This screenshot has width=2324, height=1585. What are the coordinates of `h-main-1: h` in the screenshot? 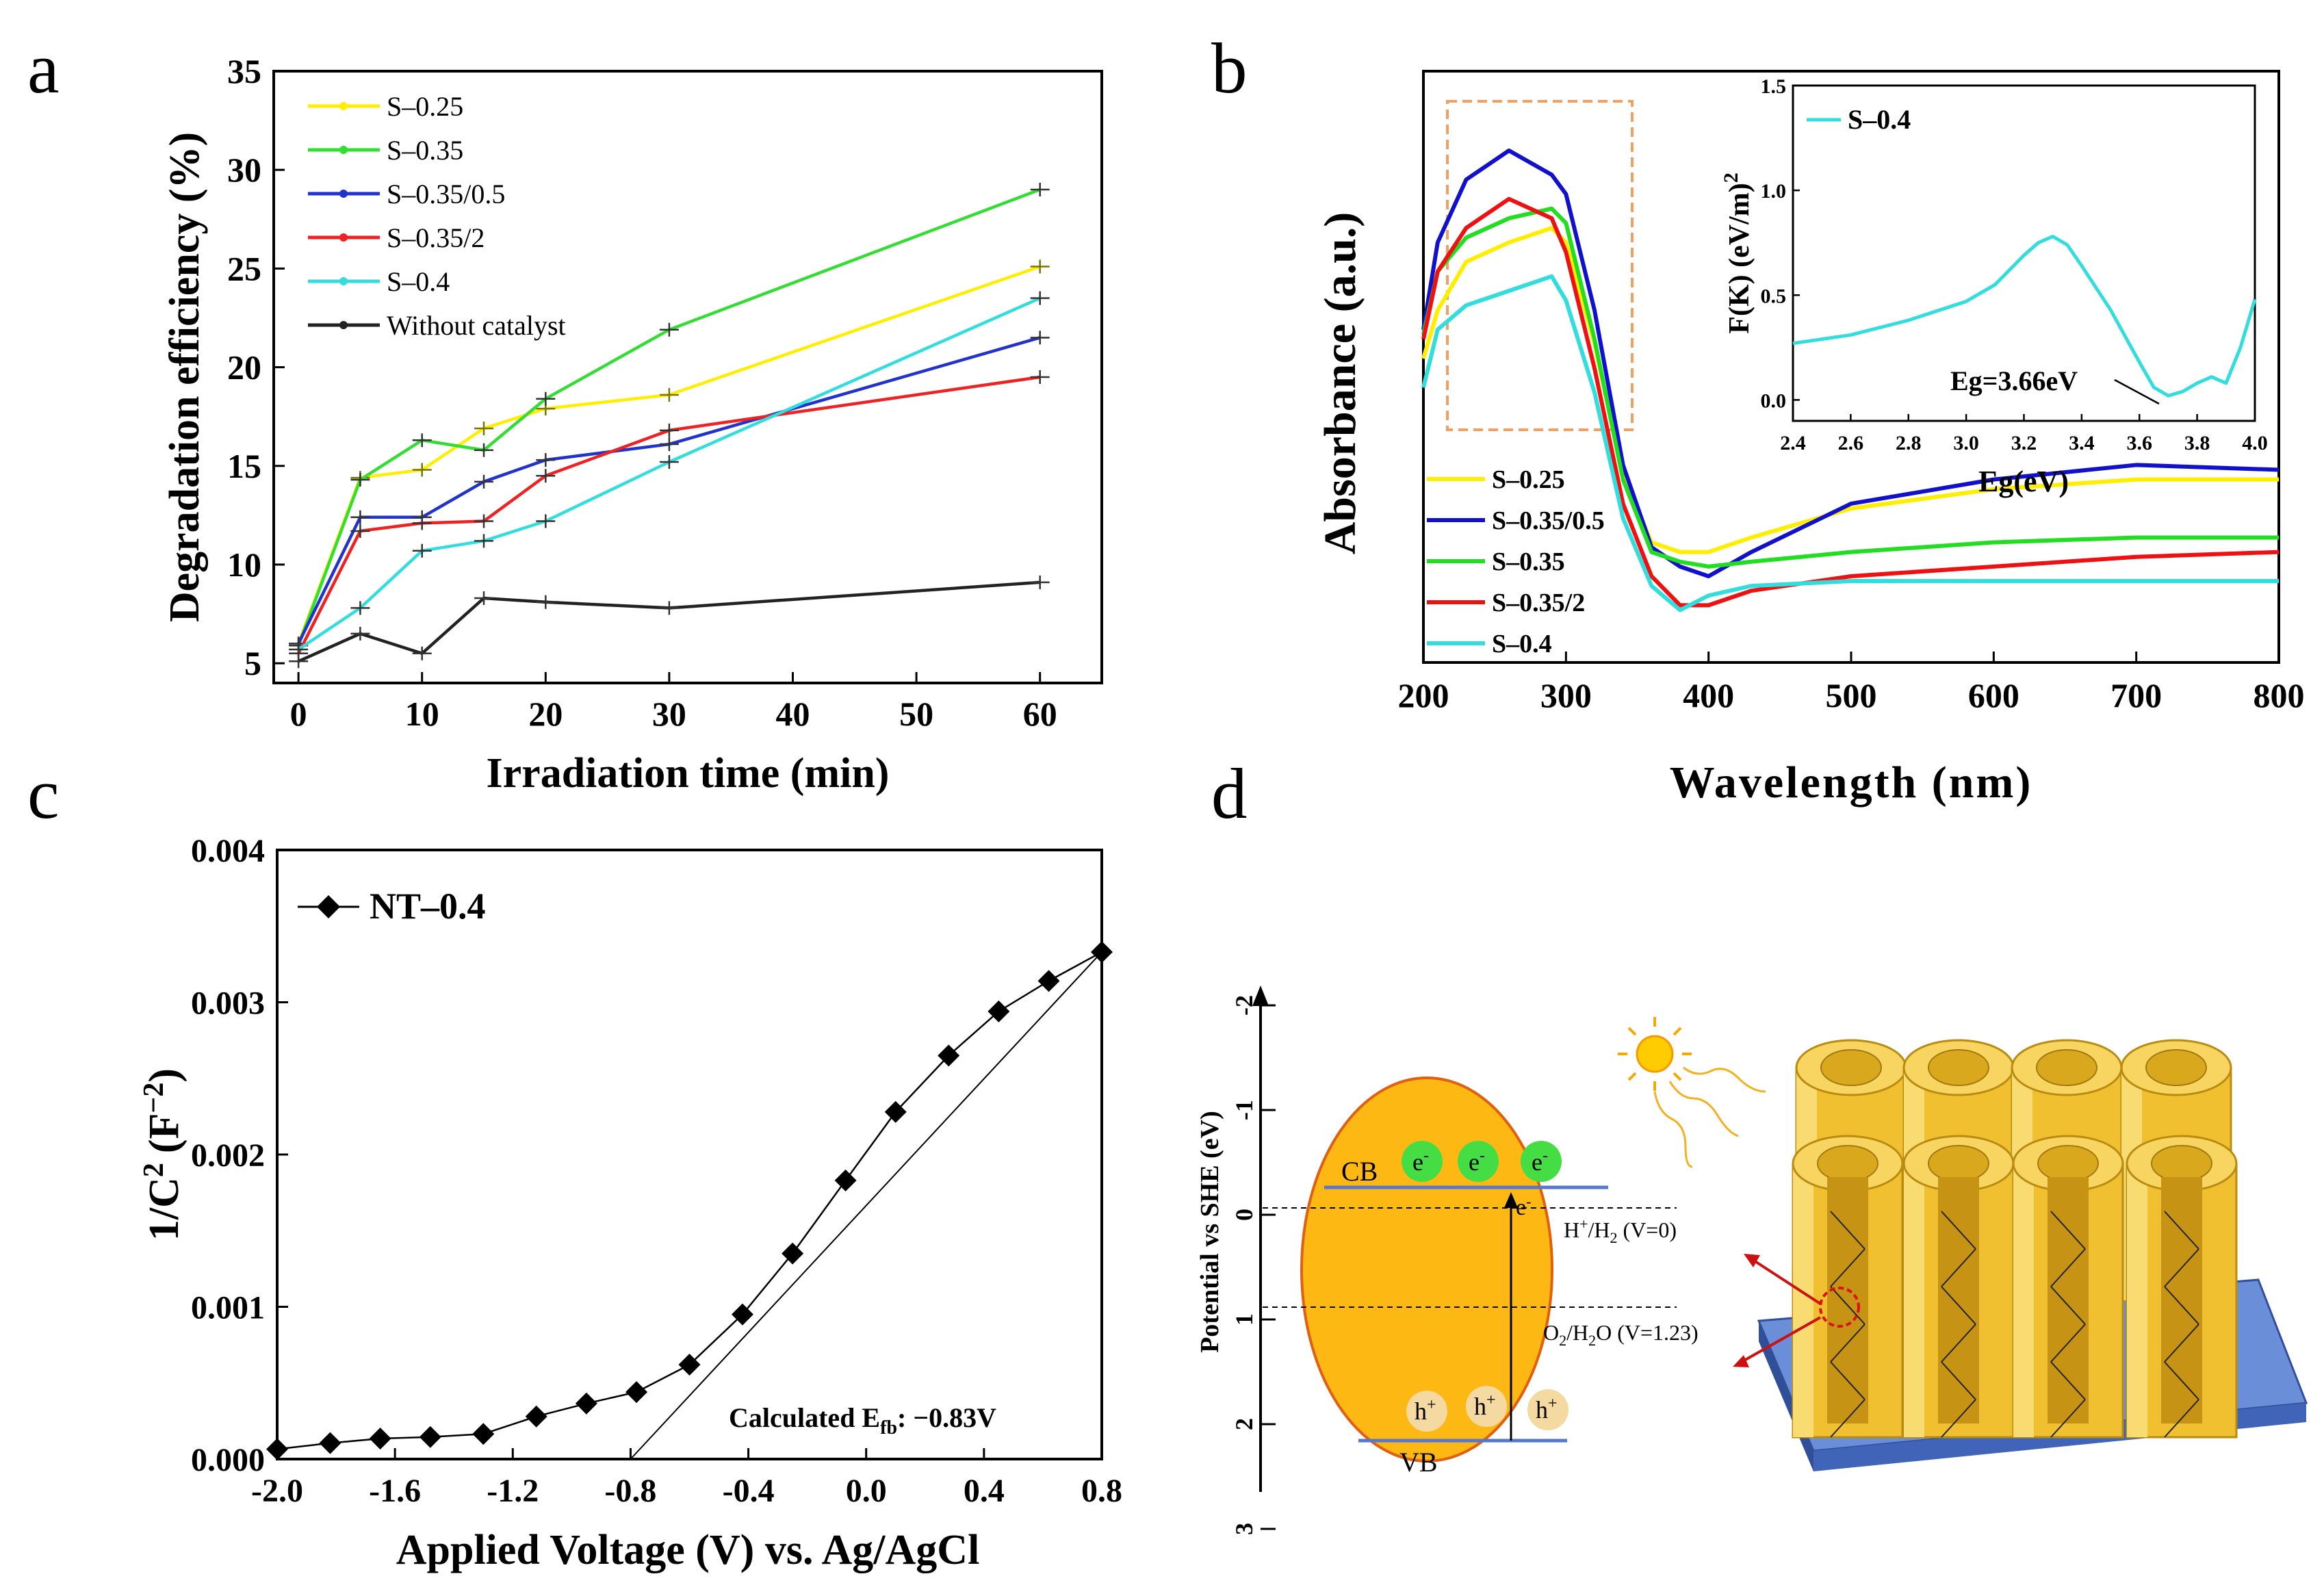 It's located at (1421, 1411).